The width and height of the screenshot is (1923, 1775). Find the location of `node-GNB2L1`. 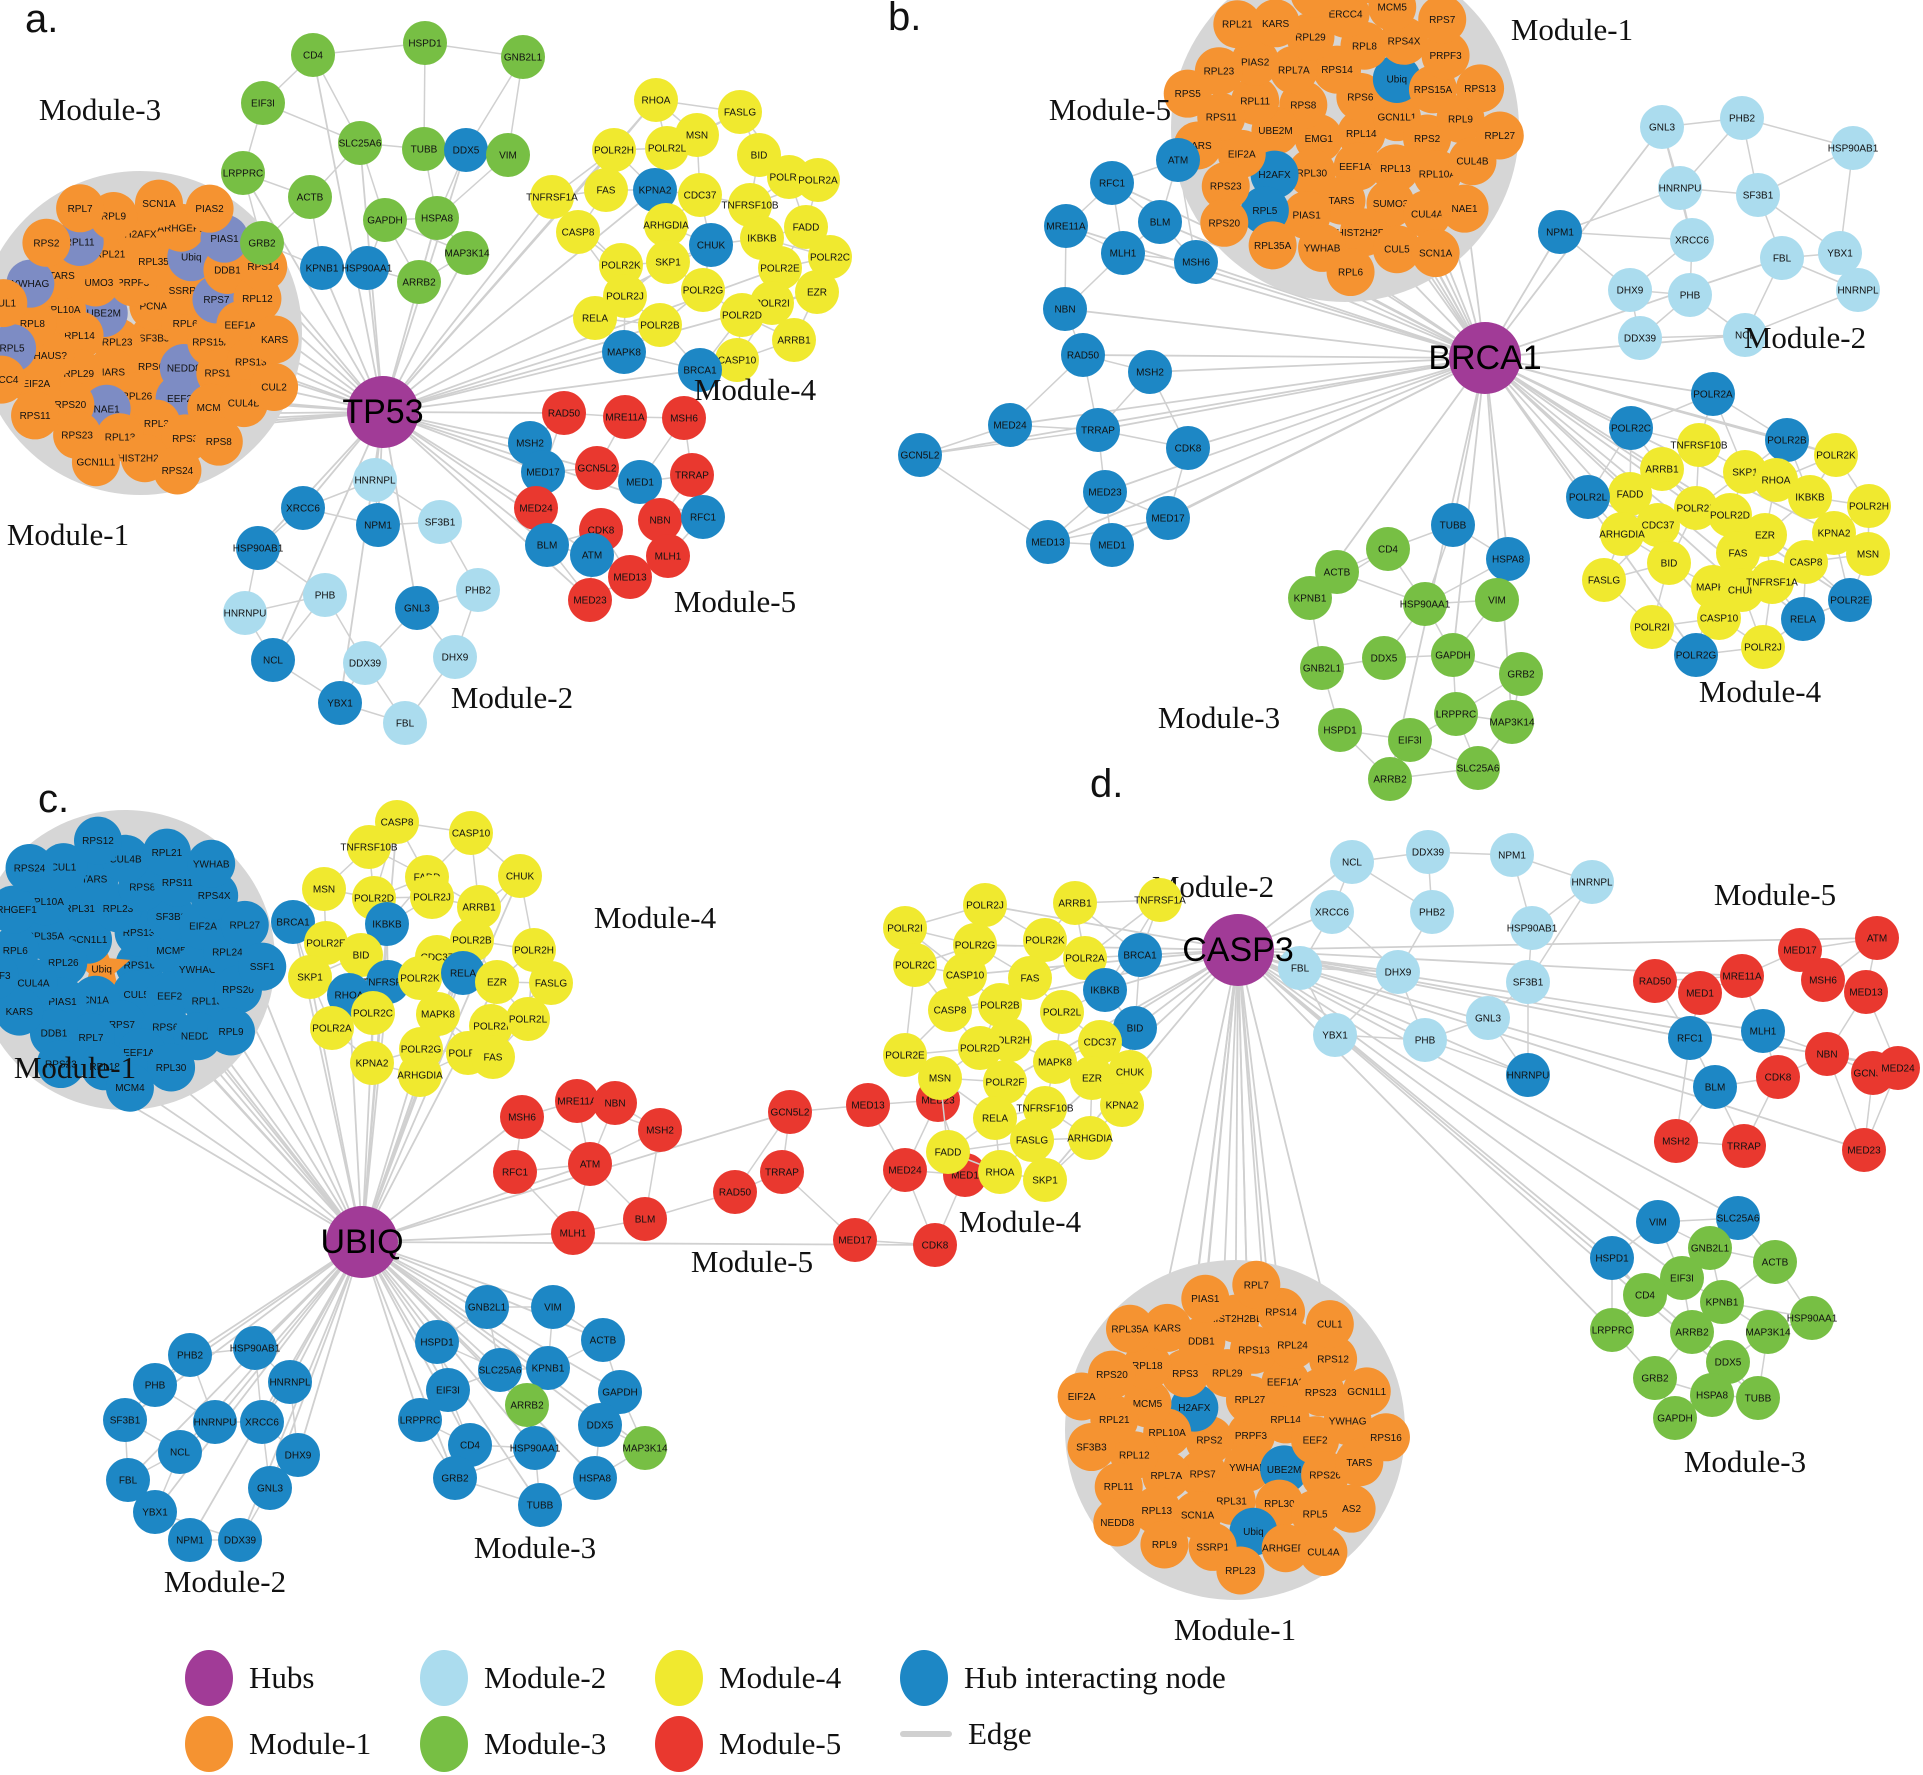

node-GNB2L1 is located at coordinates (523, 57).